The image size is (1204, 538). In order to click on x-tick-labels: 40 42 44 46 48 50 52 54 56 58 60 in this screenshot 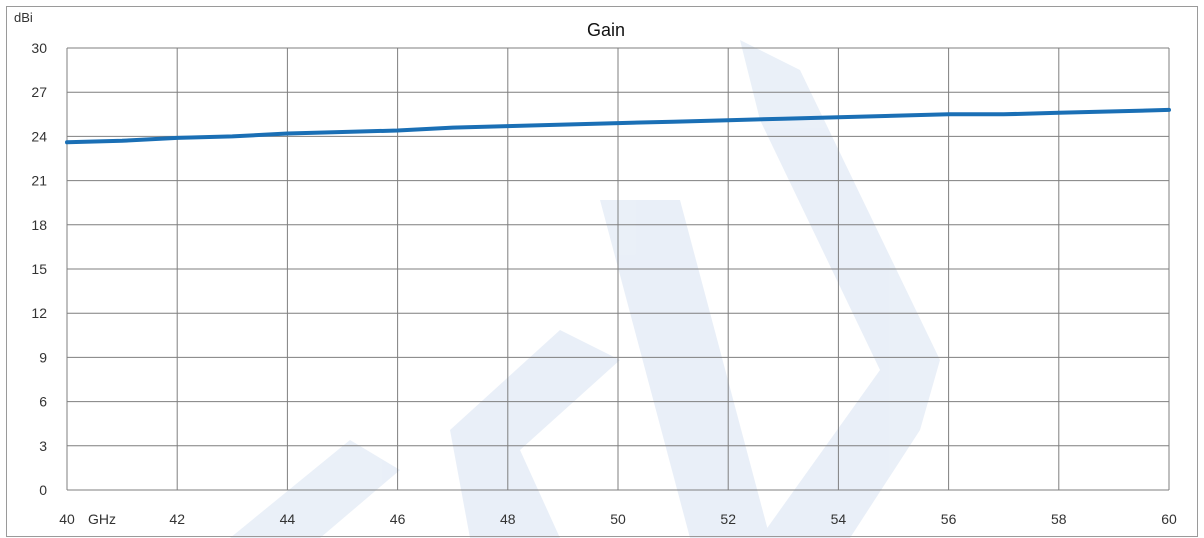, I will do `click(618, 519)`.